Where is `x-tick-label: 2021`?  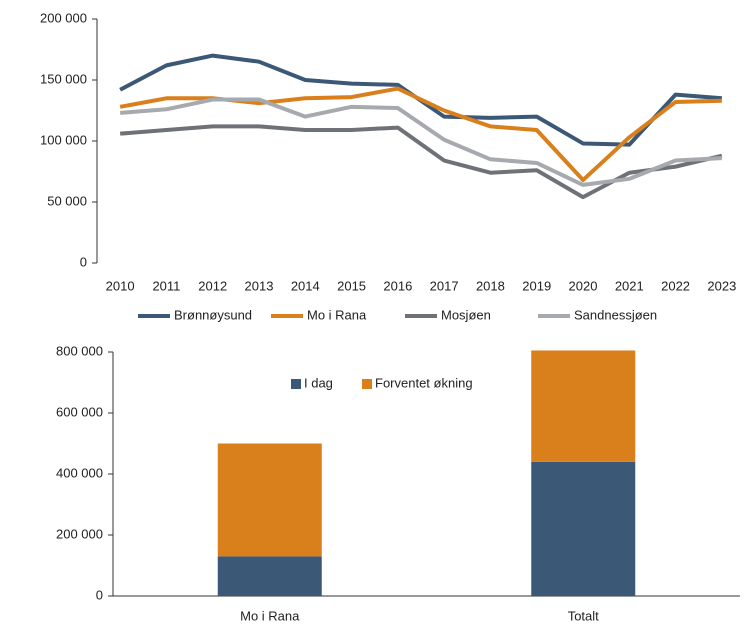 x-tick-label: 2021 is located at coordinates (629, 285).